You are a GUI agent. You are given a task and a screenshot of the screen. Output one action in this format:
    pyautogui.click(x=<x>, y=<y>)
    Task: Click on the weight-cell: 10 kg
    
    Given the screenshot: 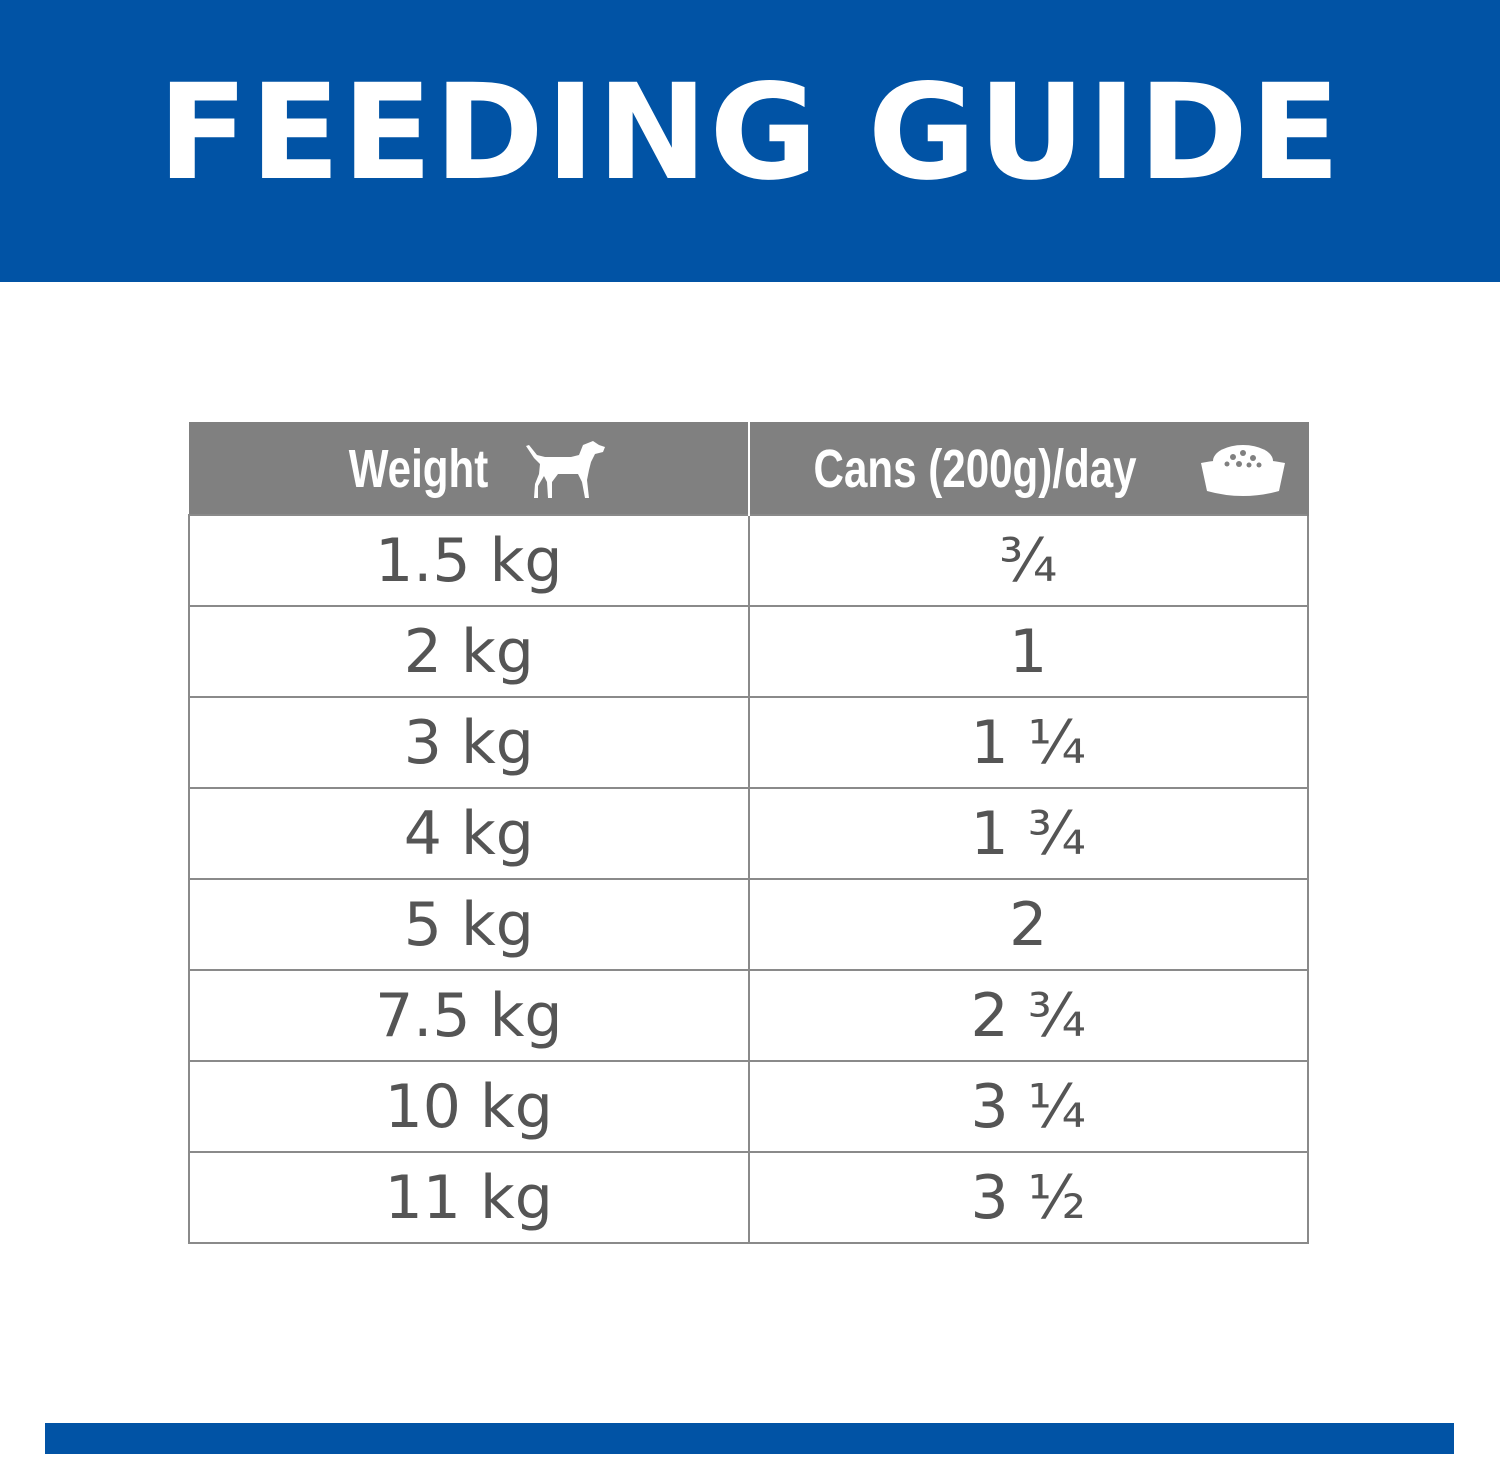 What is the action you would take?
    pyautogui.click(x=469, y=1106)
    